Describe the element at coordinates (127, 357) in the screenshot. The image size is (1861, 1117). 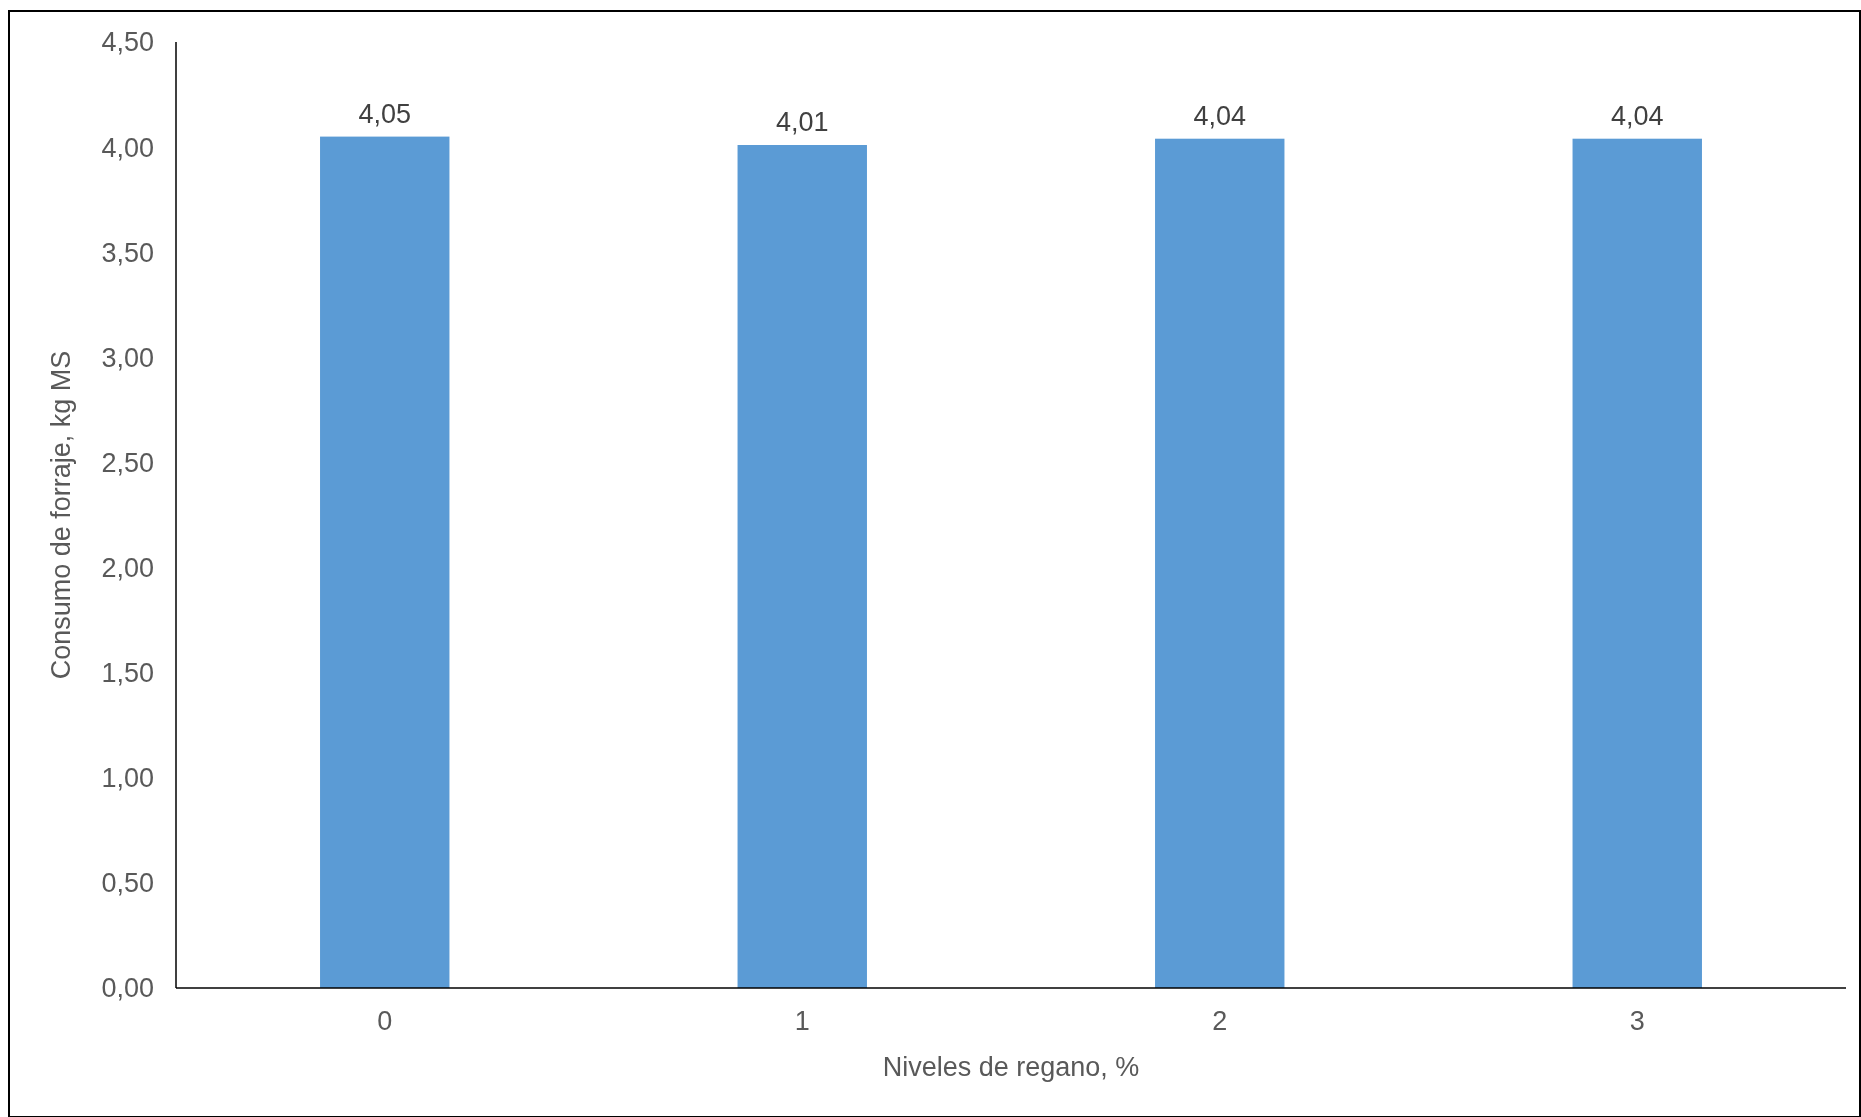
I see `y-tick-label: 3,00` at that location.